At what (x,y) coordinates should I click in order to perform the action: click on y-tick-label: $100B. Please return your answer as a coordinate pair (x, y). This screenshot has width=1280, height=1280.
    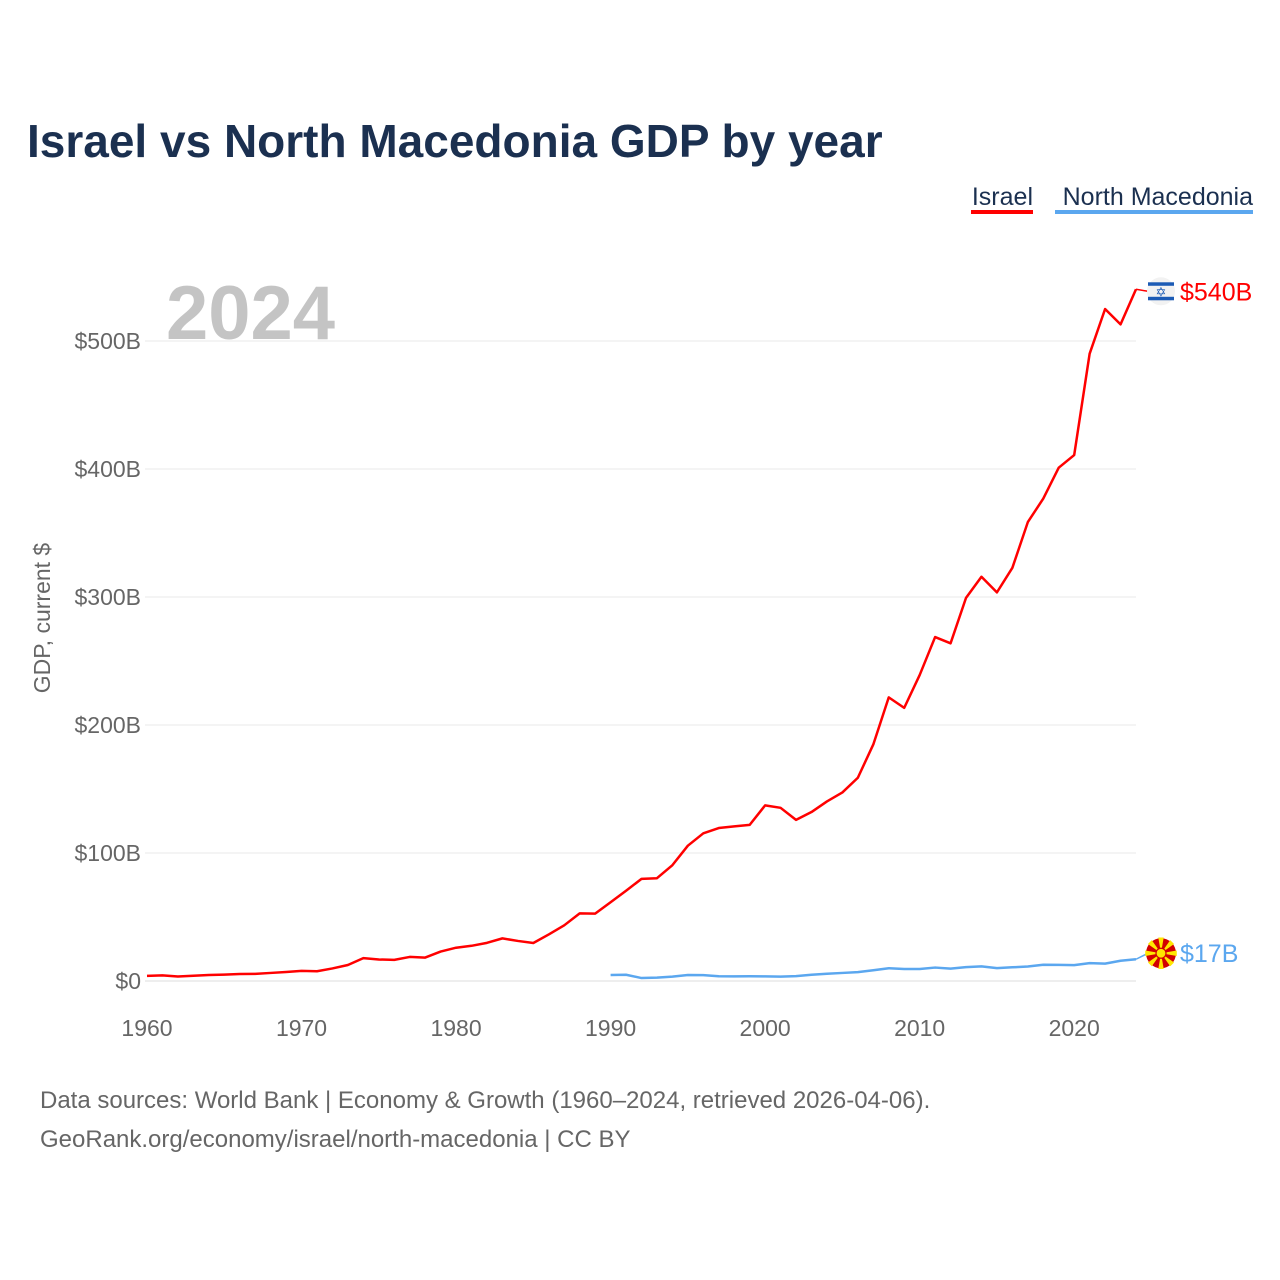
    Looking at the image, I should click on (107, 853).